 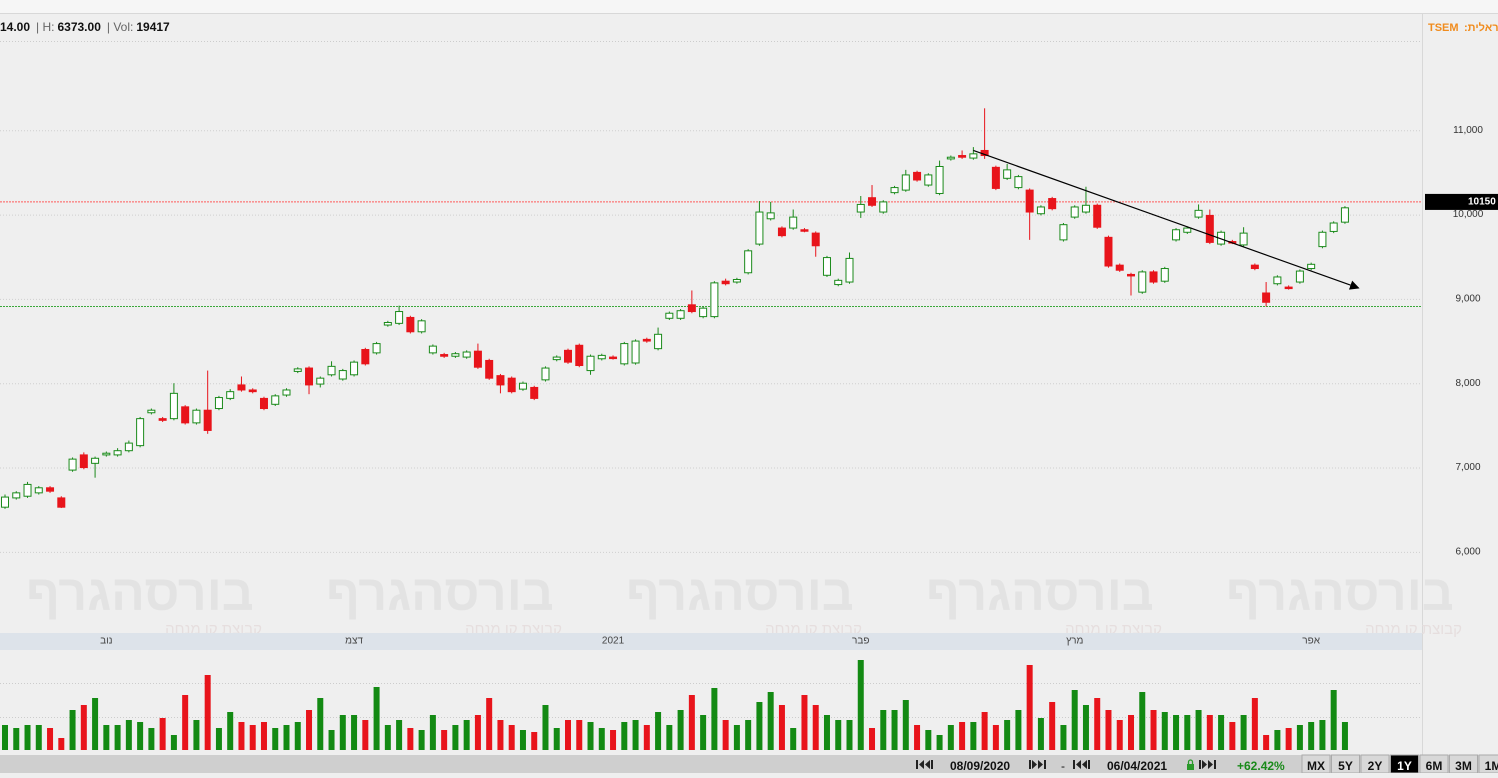 What do you see at coordinates (354, 641) in the screenshot?
I see `x-tick-label: דצמ` at bounding box center [354, 641].